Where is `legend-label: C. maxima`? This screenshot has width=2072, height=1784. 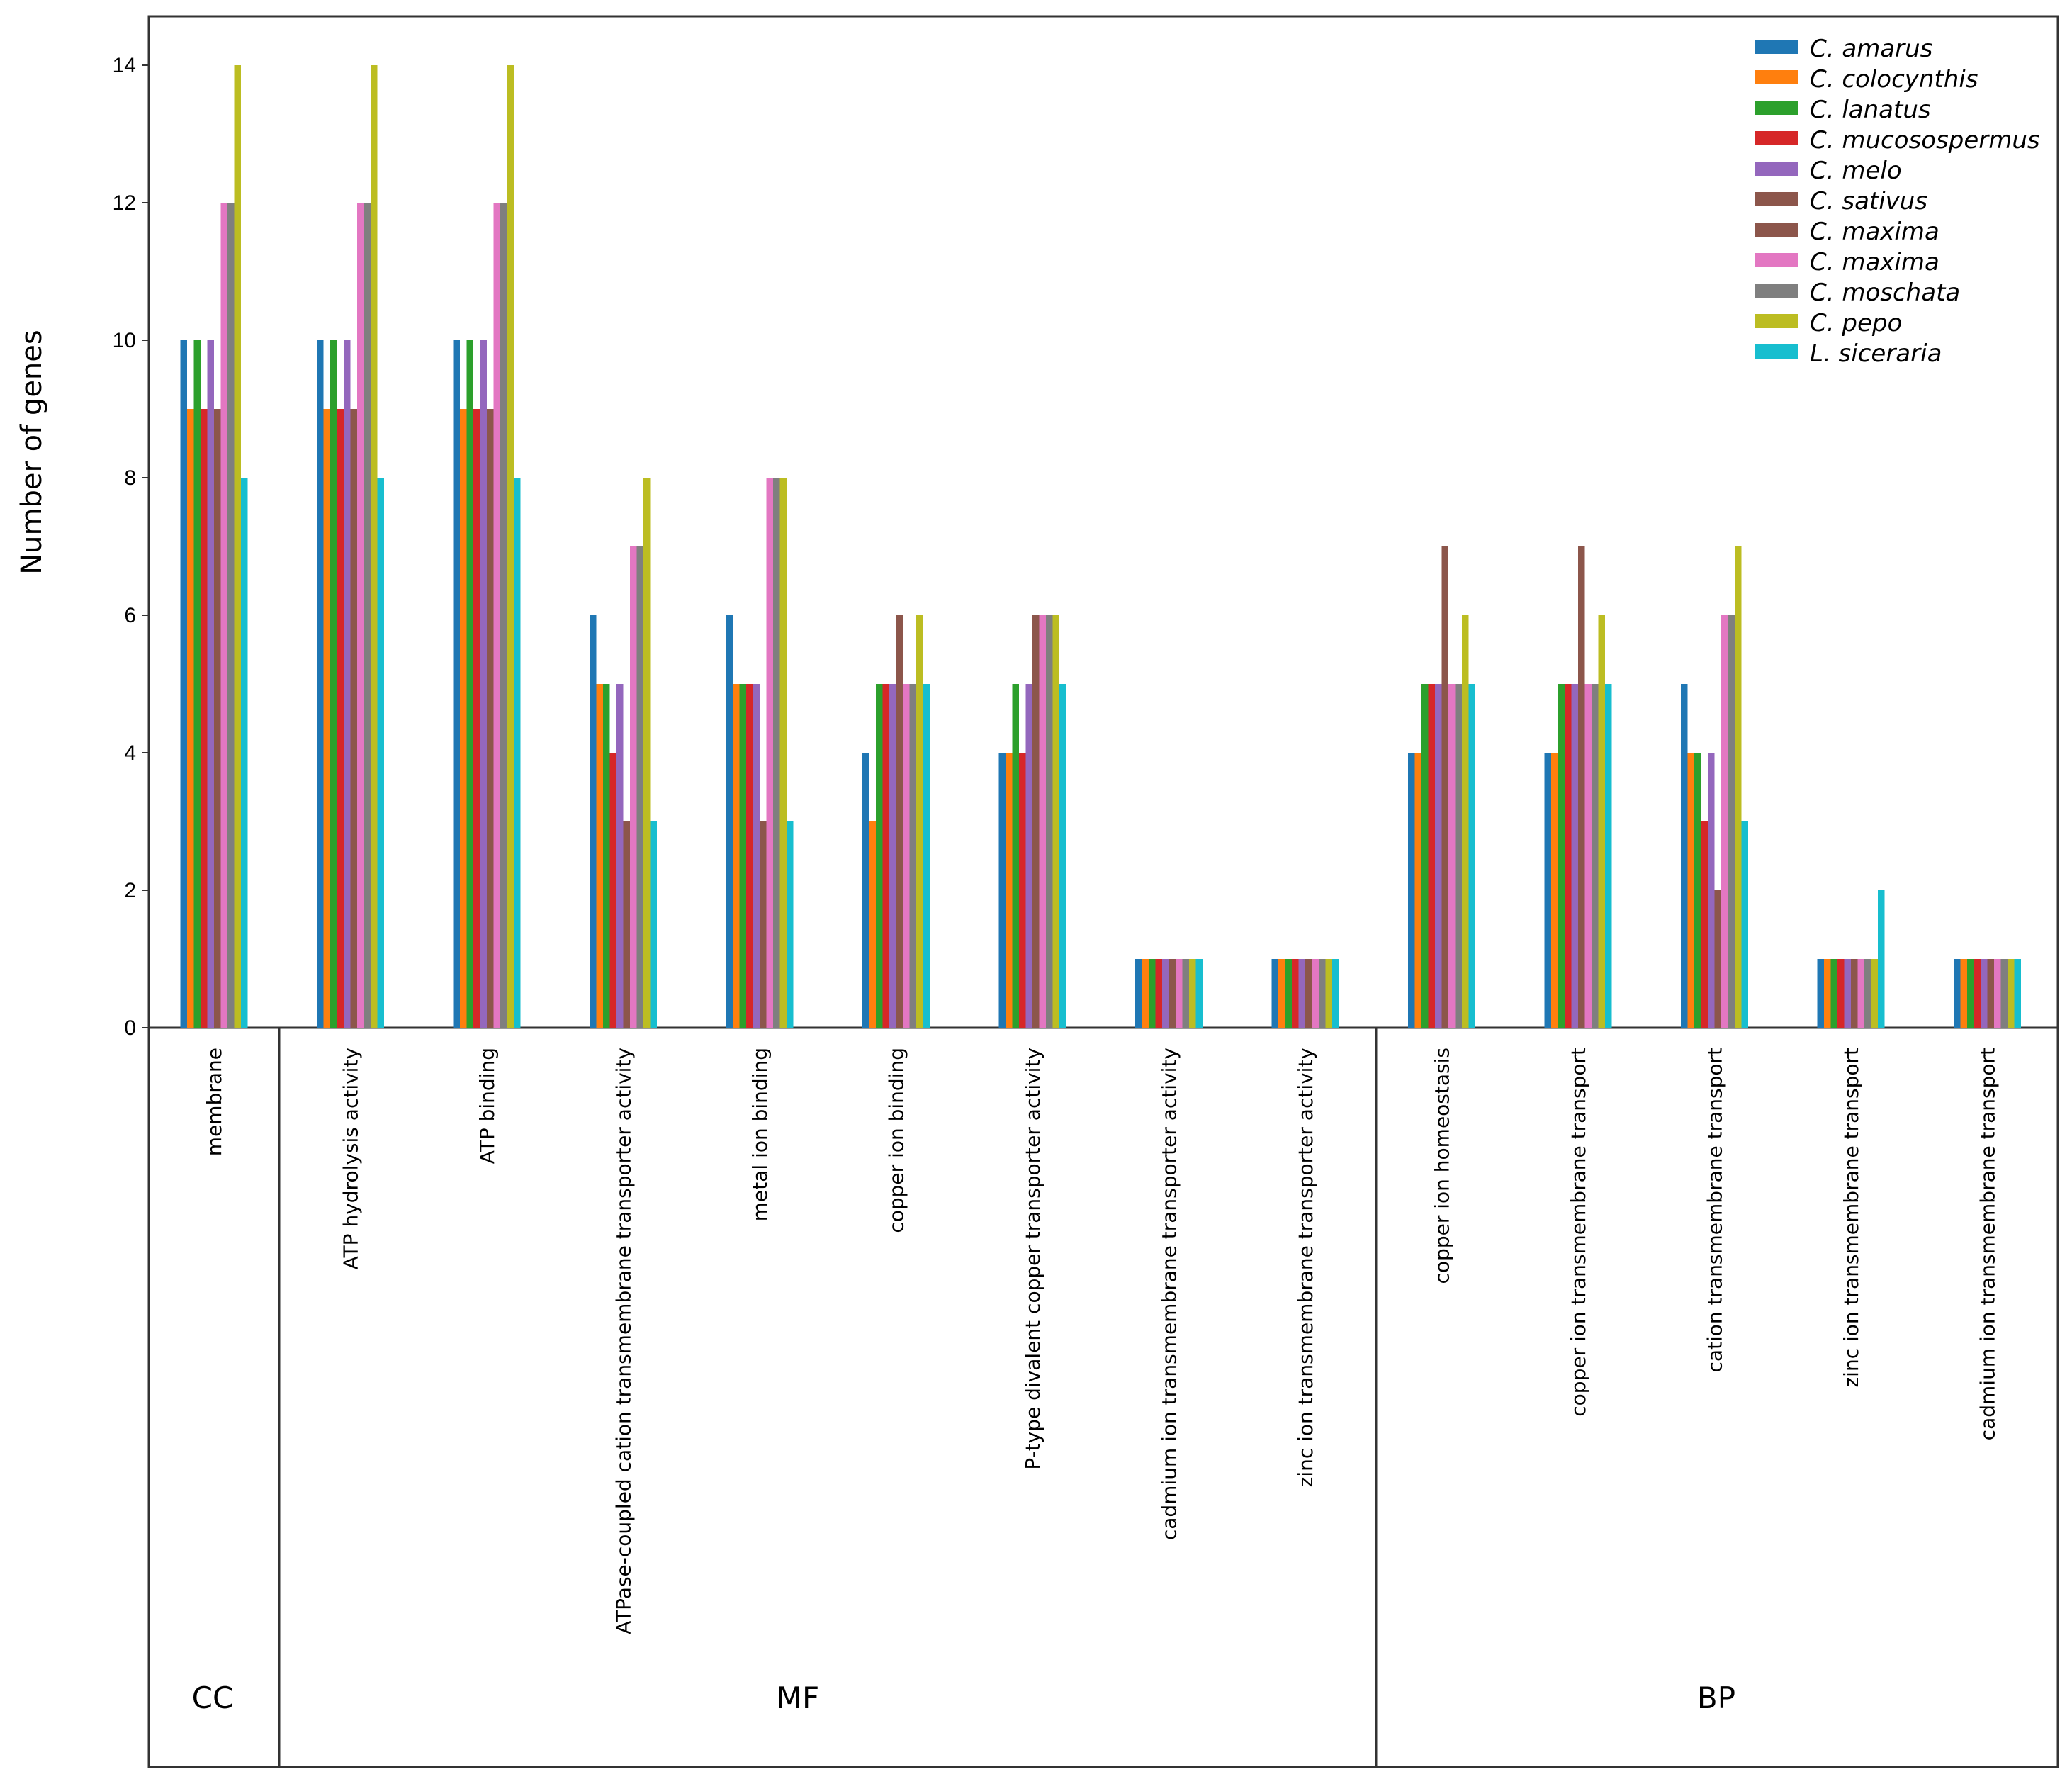
legend-label: C. maxima is located at coordinates (1874, 232).